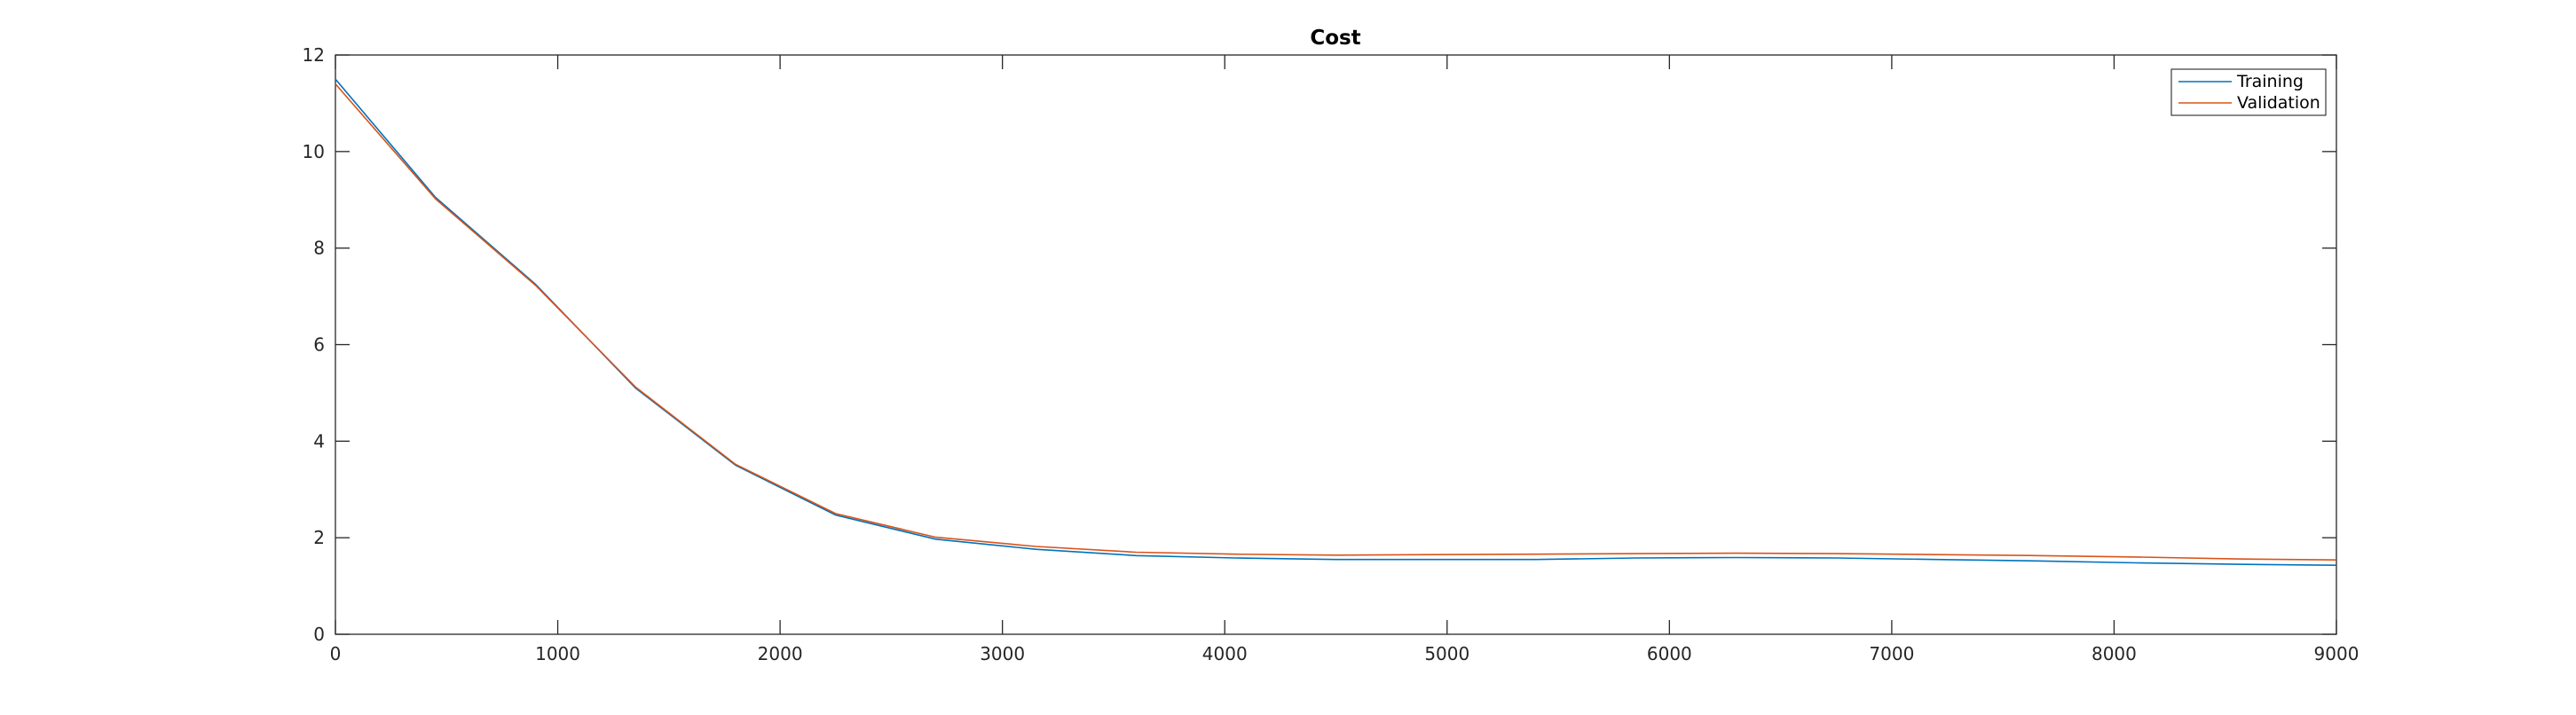 This screenshot has width=2576, height=715. I want to click on chart-title: Cost, so click(1335, 38).